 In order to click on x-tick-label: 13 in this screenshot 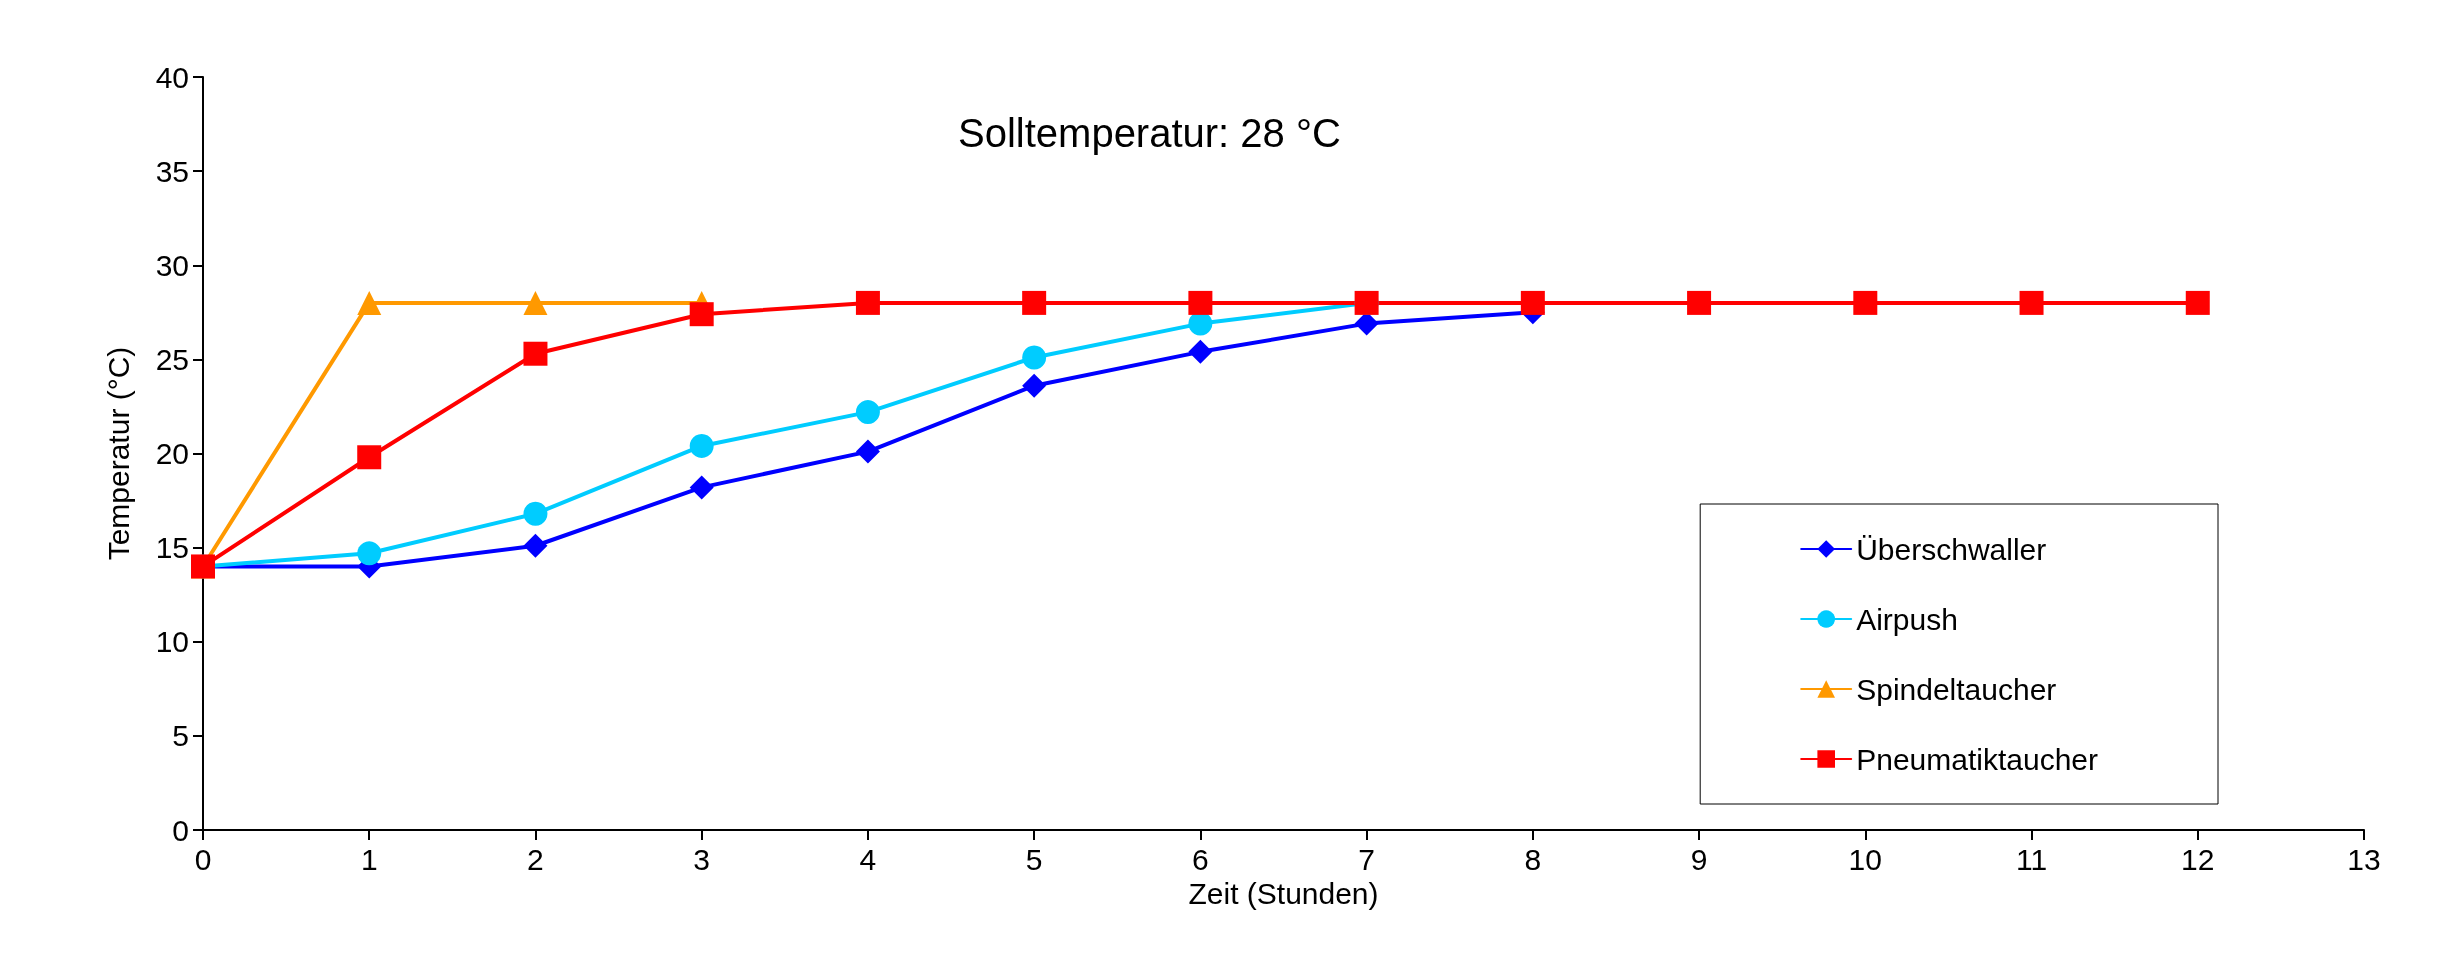, I will do `click(2364, 859)`.